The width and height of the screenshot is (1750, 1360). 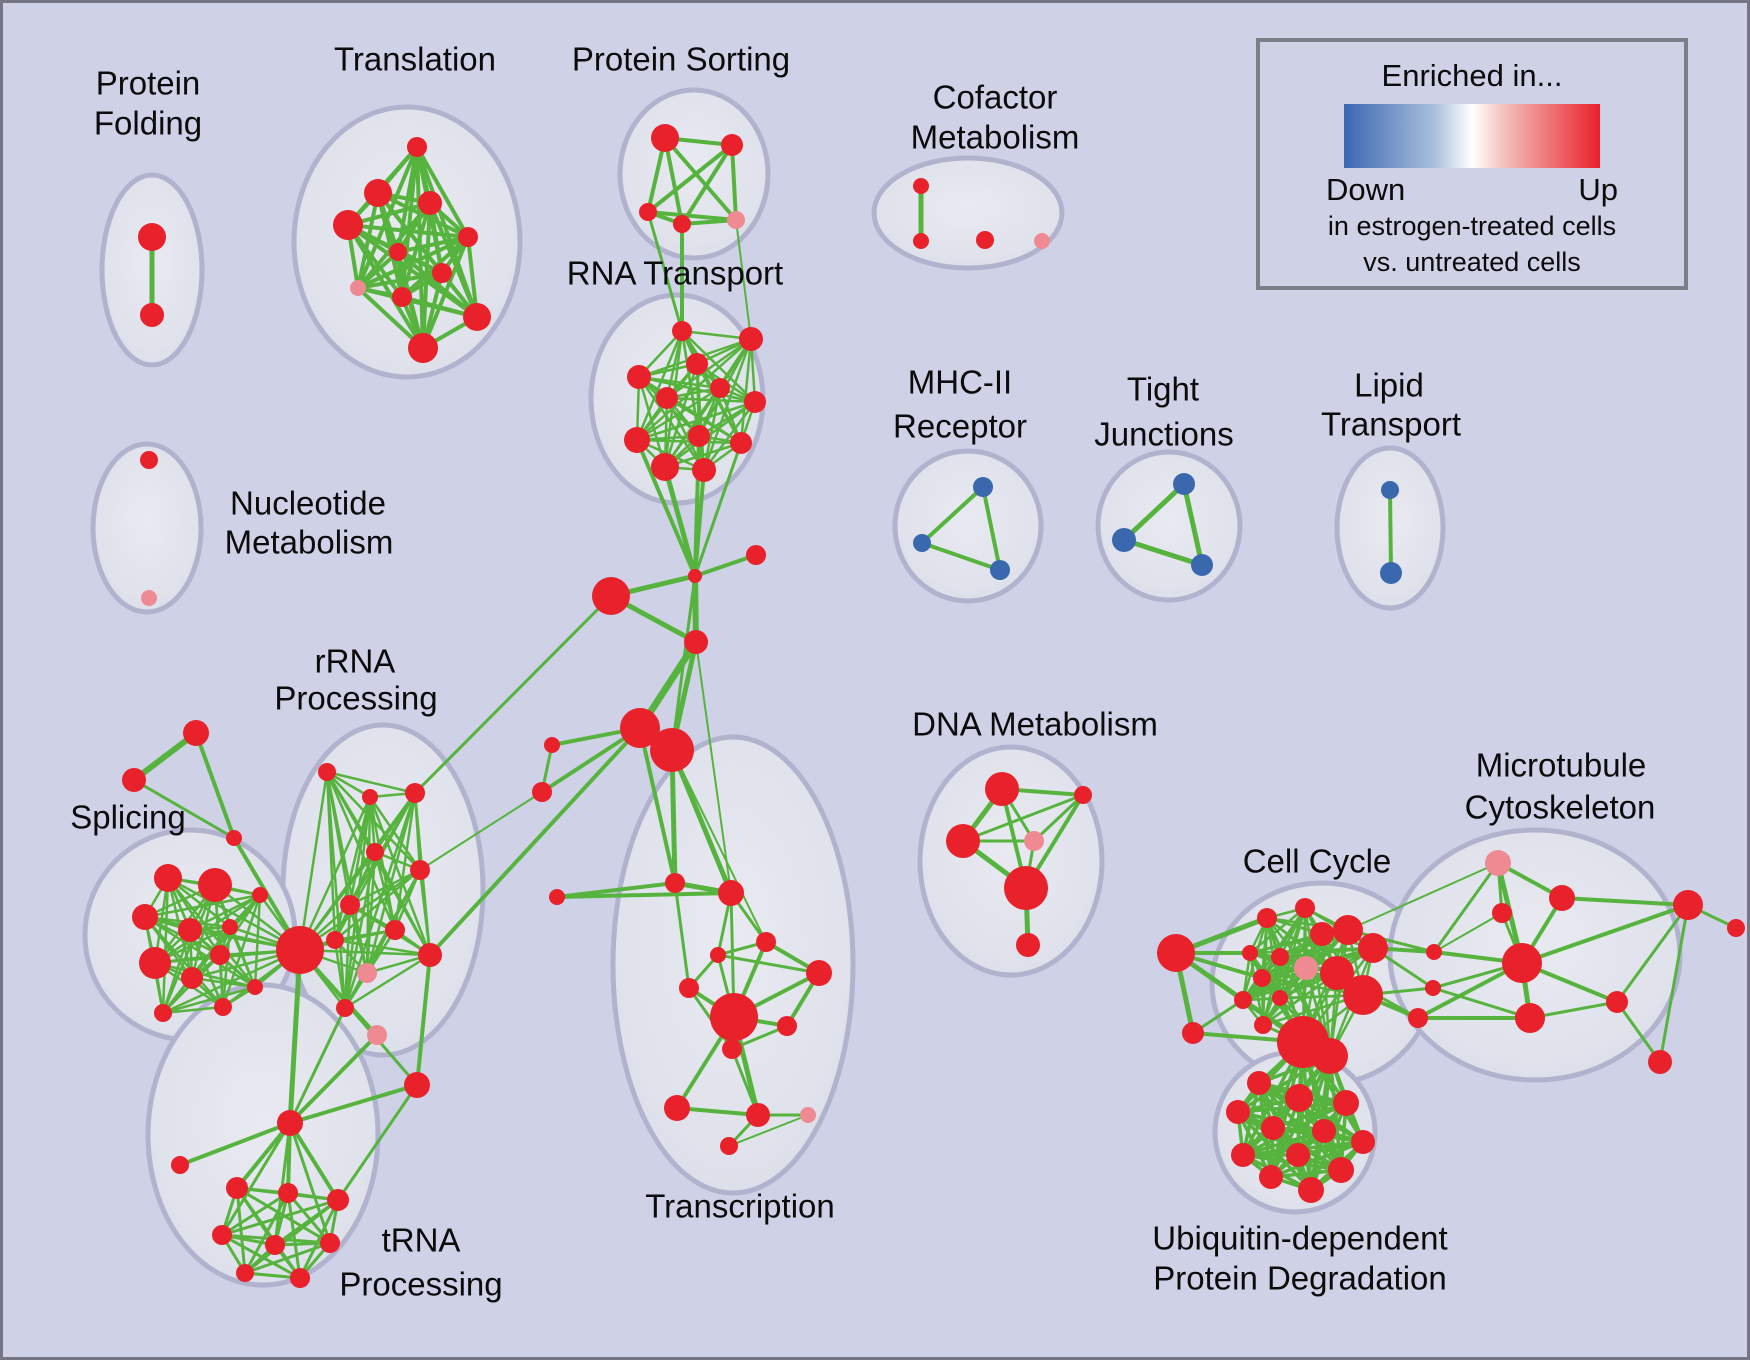 I want to click on node-cy13, so click(x=1280, y=998).